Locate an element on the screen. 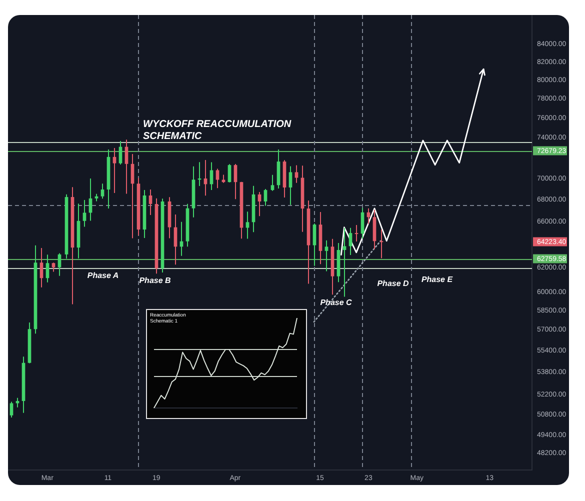 This screenshot has height=501, width=585. annotation: Phase C is located at coordinates (336, 303).